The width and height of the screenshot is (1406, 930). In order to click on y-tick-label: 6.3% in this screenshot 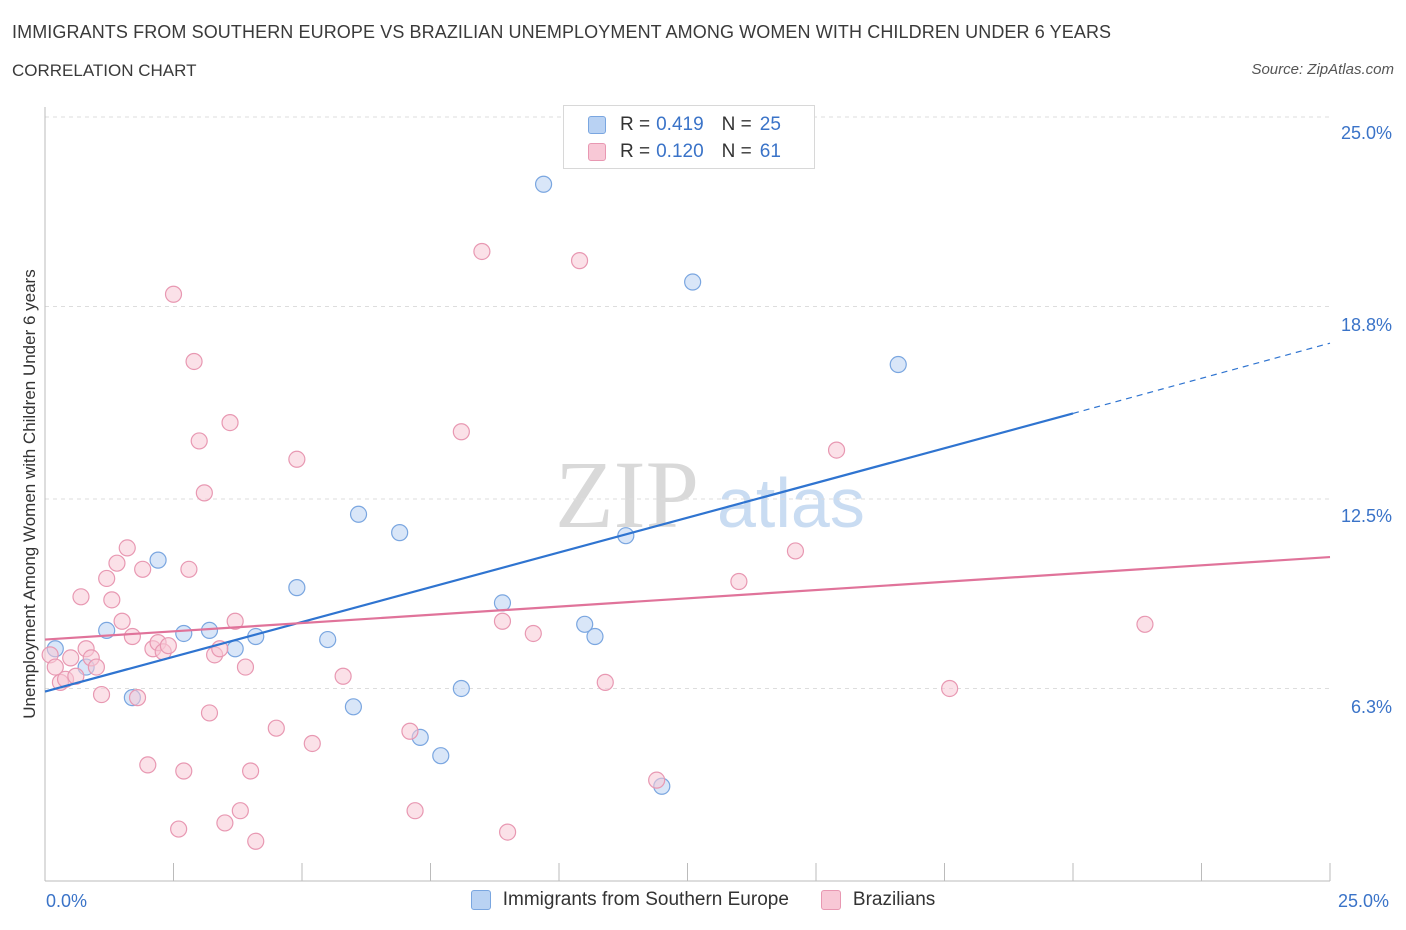, I will do `click(1371, 707)`.